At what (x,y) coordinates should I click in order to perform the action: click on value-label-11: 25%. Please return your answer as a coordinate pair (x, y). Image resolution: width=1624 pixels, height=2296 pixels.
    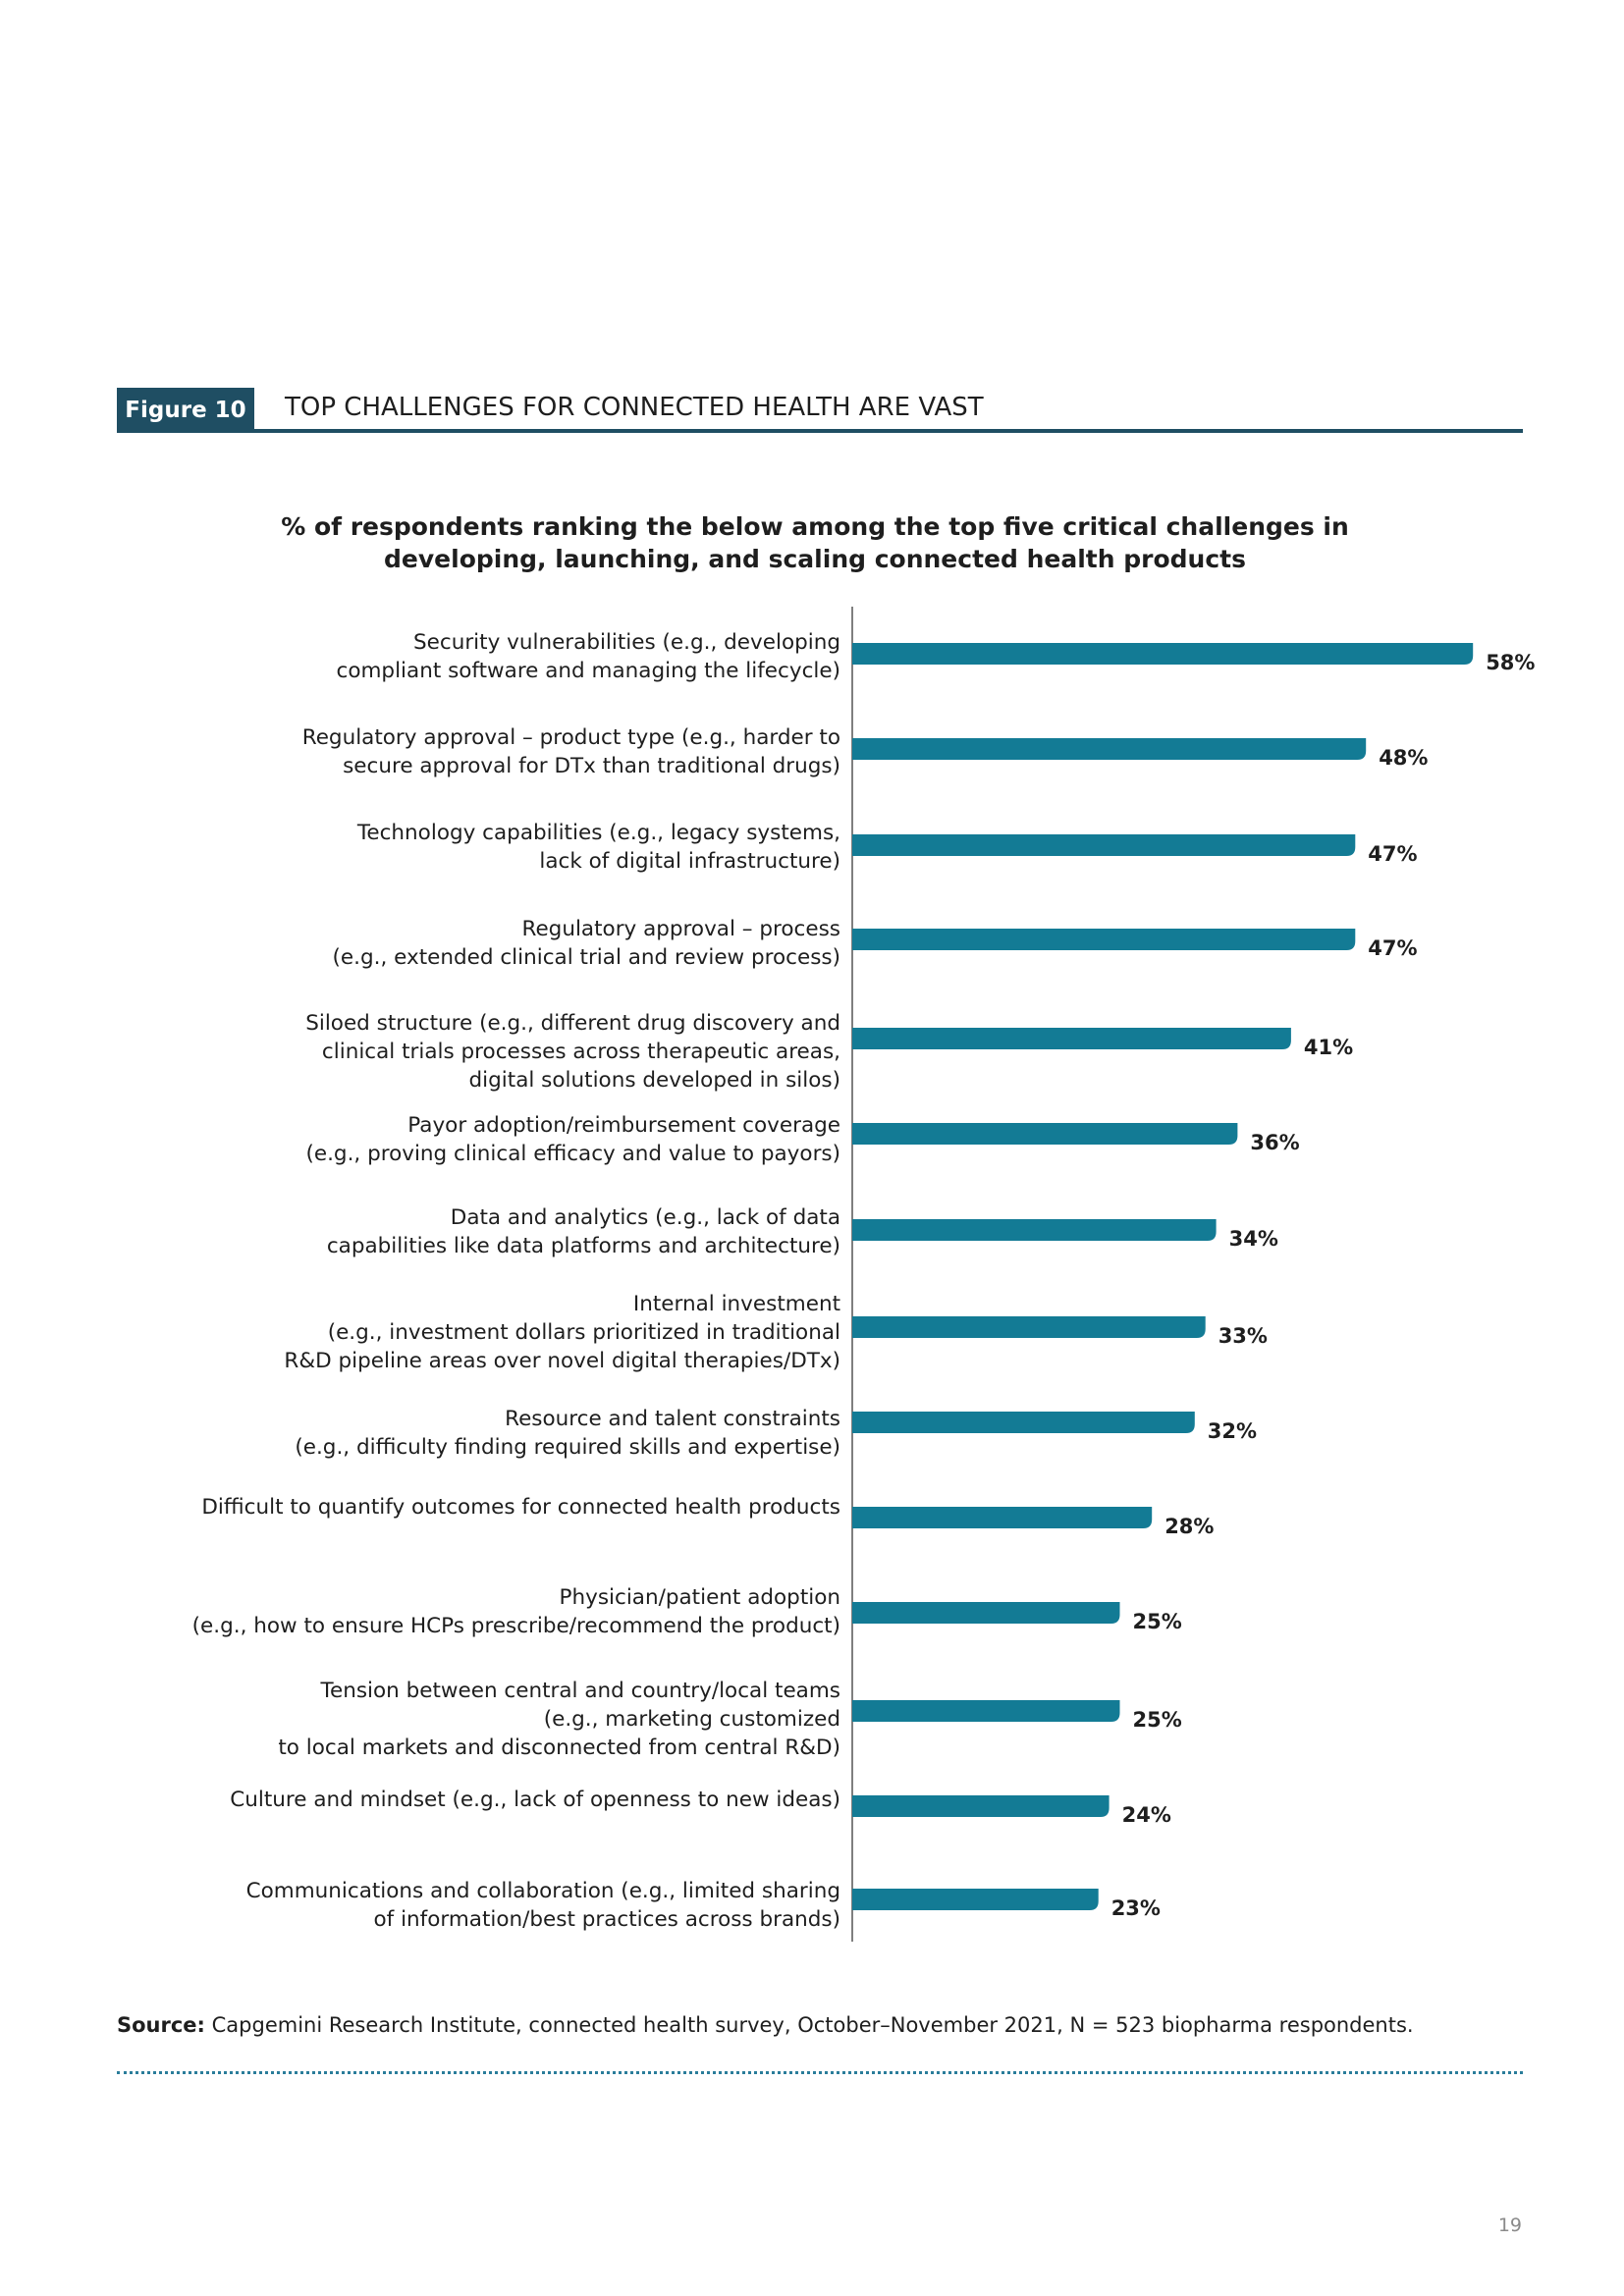
    Looking at the image, I should click on (1157, 1621).